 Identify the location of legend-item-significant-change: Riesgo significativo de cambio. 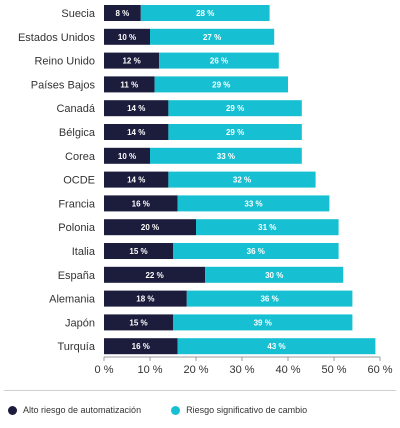
(239, 410).